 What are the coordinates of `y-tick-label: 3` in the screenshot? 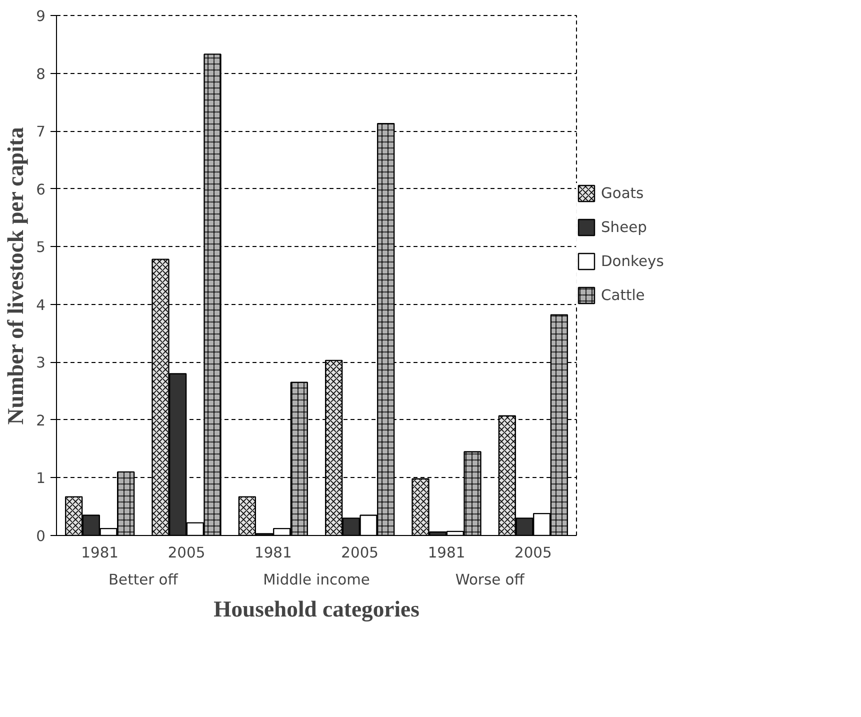 It's located at (41, 363).